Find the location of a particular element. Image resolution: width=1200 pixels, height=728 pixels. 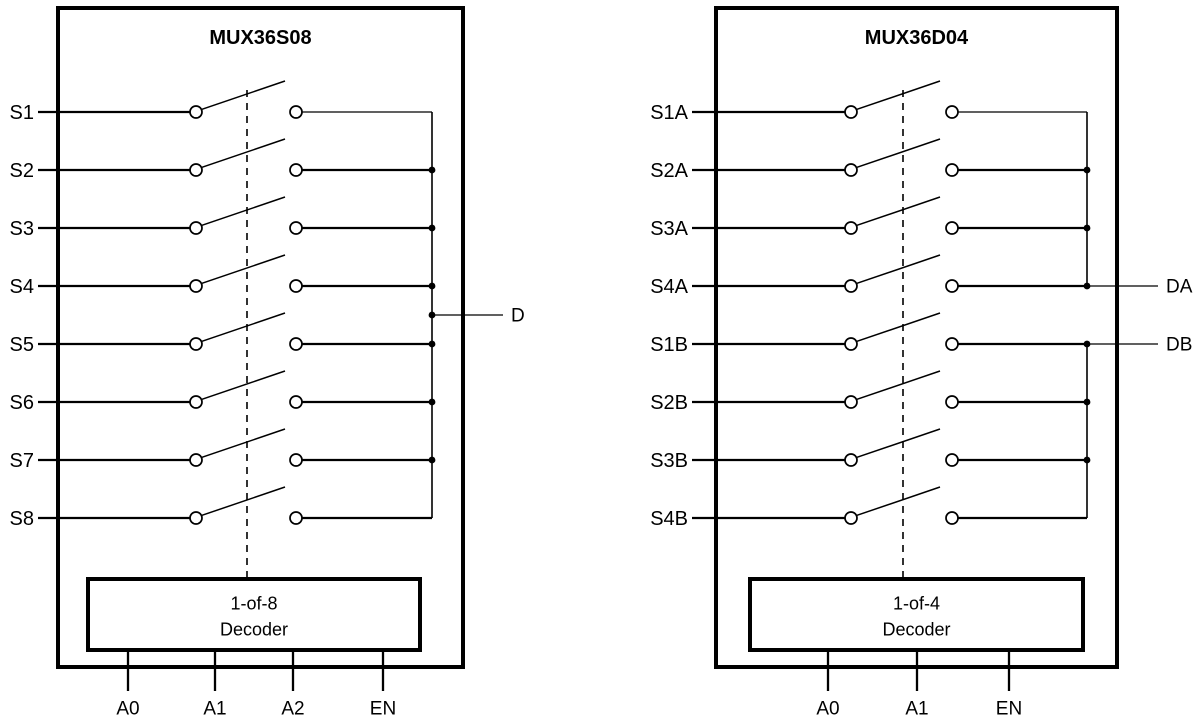

switch-row-S4: S4 is located at coordinates (221, 276).